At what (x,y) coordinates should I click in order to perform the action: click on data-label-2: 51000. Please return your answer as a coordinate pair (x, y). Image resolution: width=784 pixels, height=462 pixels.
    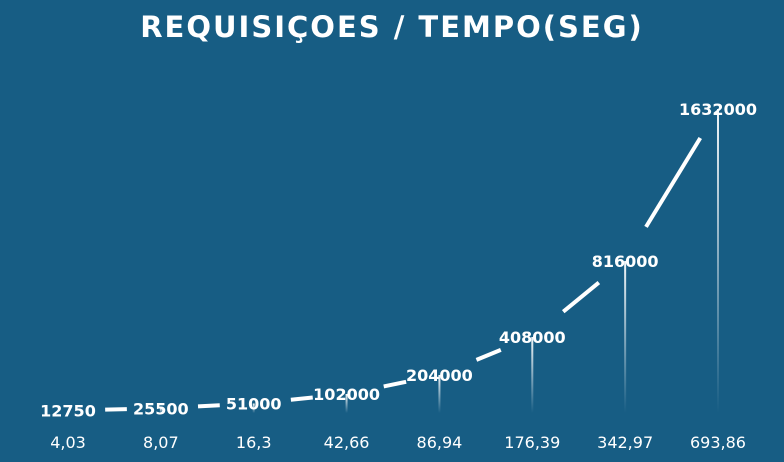
    Looking at the image, I should click on (254, 404).